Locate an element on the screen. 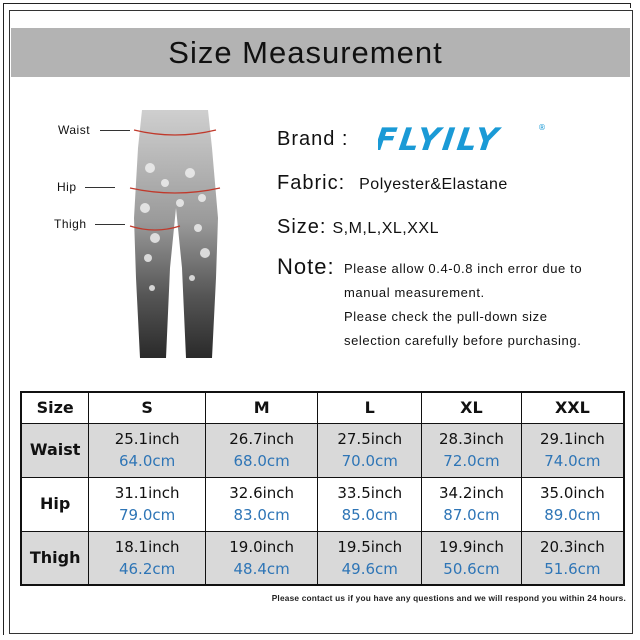  size-value: S,M,L,XL,XXL is located at coordinates (385, 228).